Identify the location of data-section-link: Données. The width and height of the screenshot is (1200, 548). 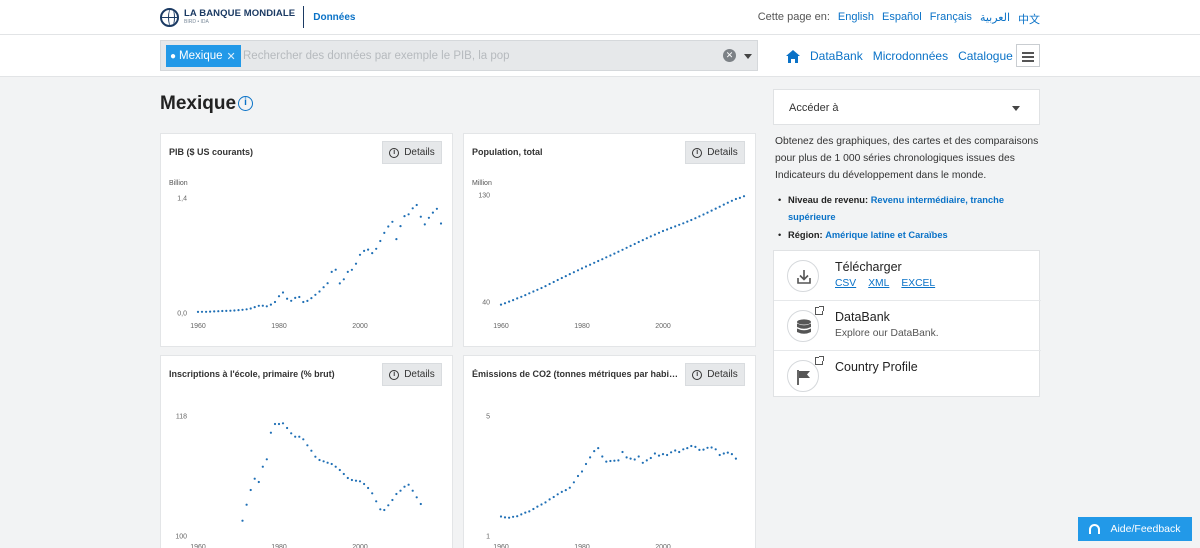
(334, 17).